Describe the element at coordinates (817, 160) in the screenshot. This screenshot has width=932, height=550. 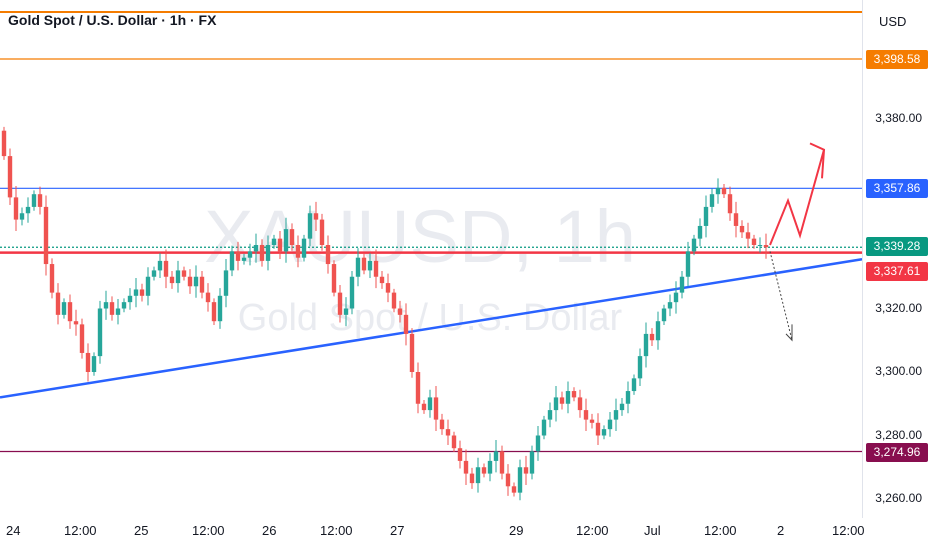
I see `bullish-arrow-head` at that location.